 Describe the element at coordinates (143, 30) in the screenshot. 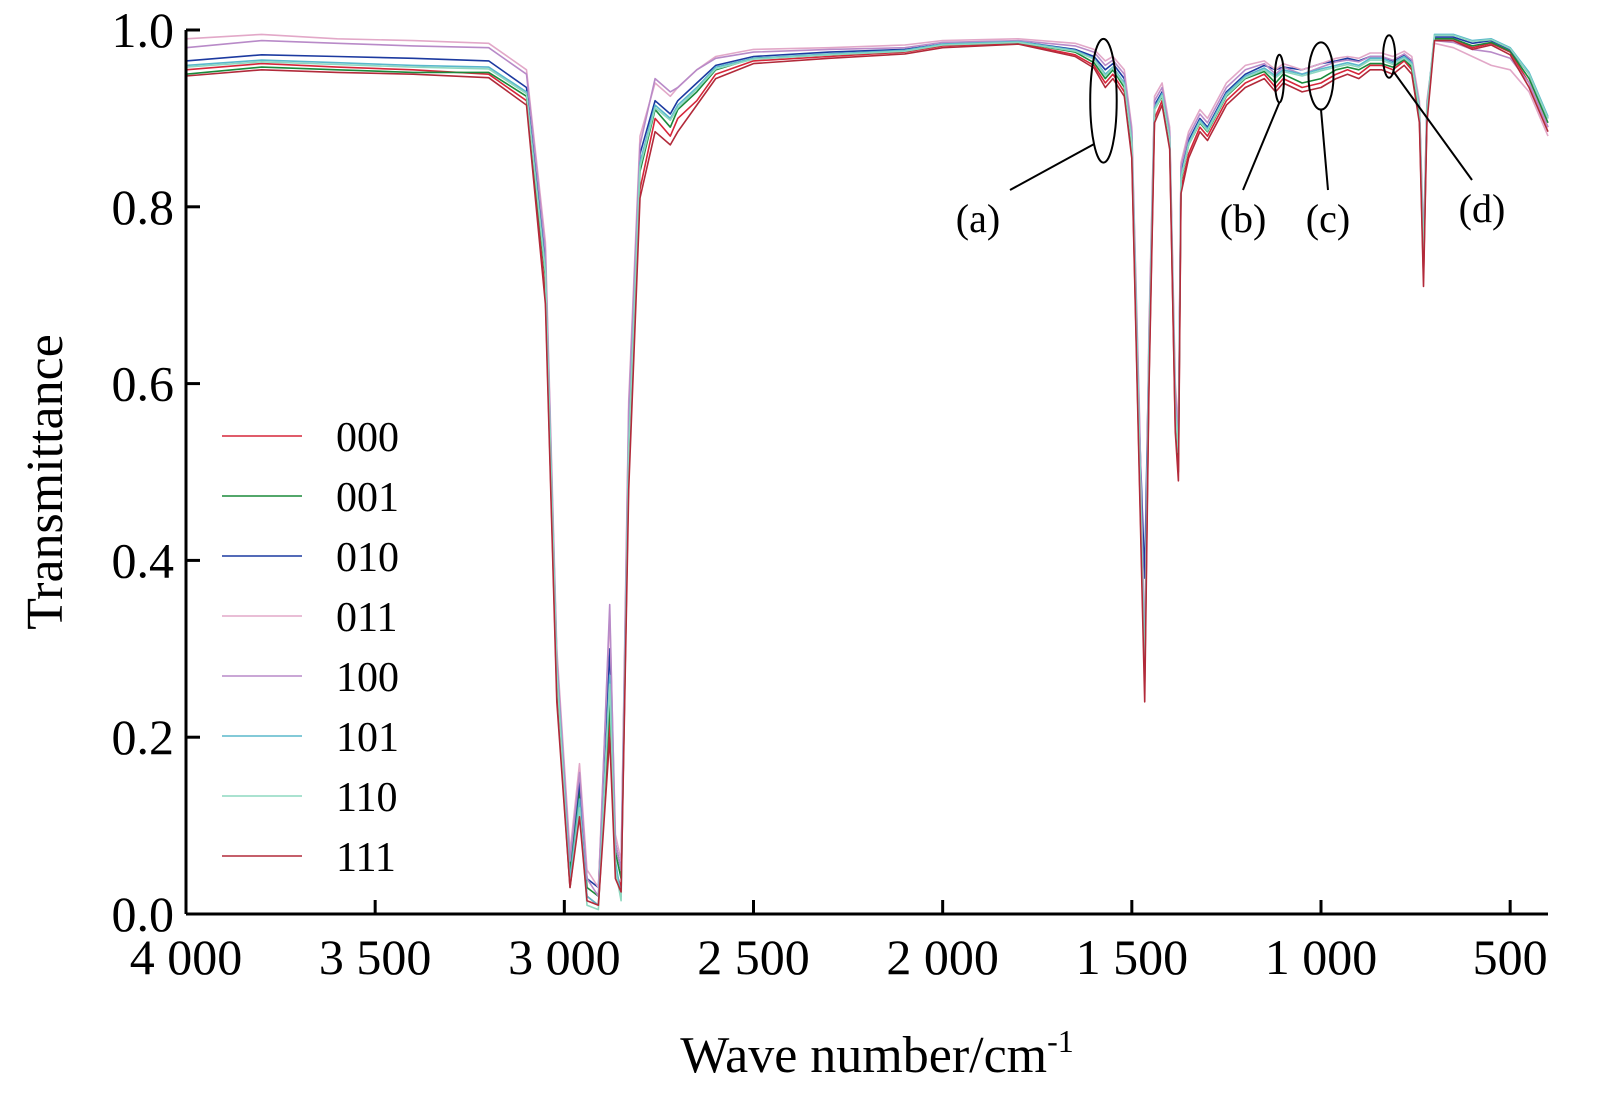

I see `y-tick-label: 1.0` at that location.